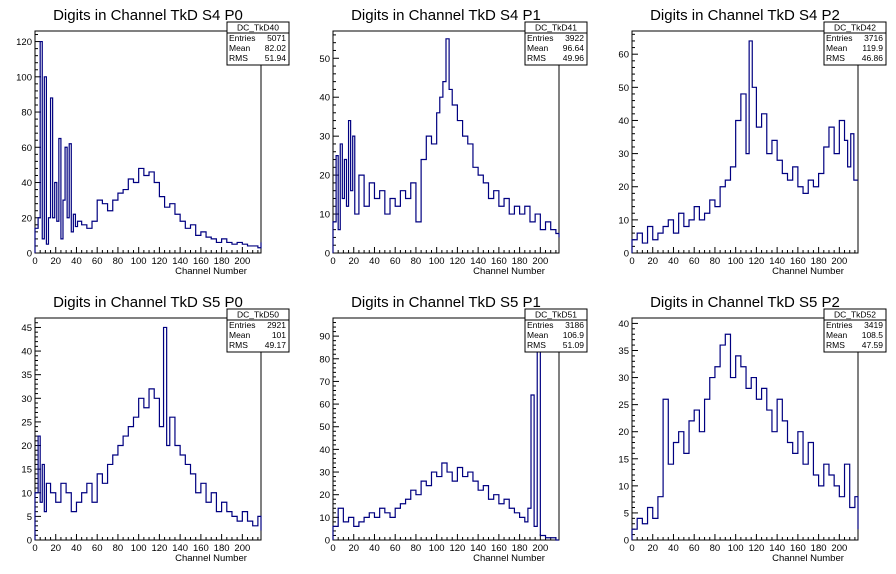  Describe the element at coordinates (446, 302) in the screenshot. I see `panel-title: Digits in Channel TkD S5 P1` at that location.